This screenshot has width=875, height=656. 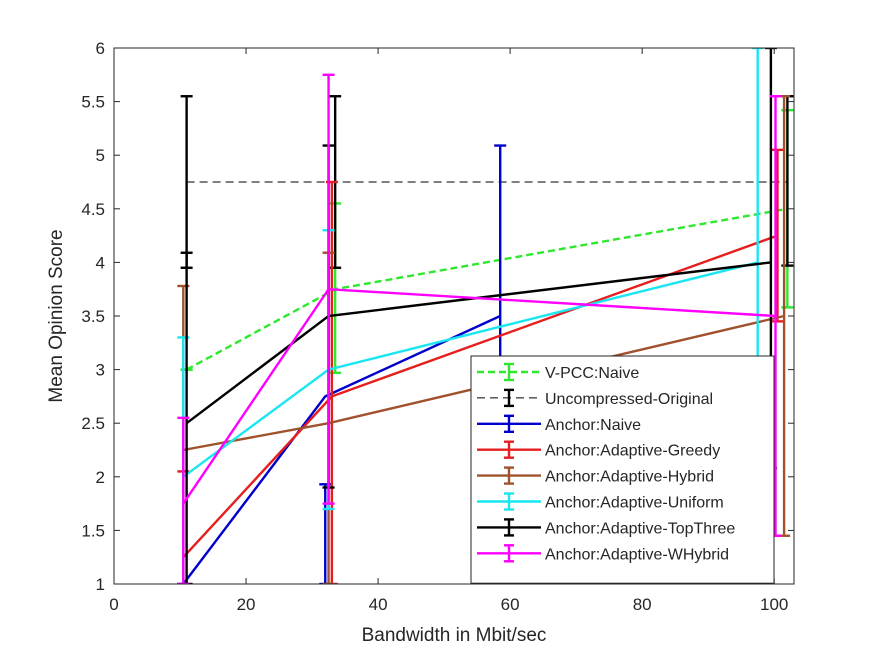 I want to click on legend-label: Anchor:Adaptive-WHybrid, so click(x=637, y=554).